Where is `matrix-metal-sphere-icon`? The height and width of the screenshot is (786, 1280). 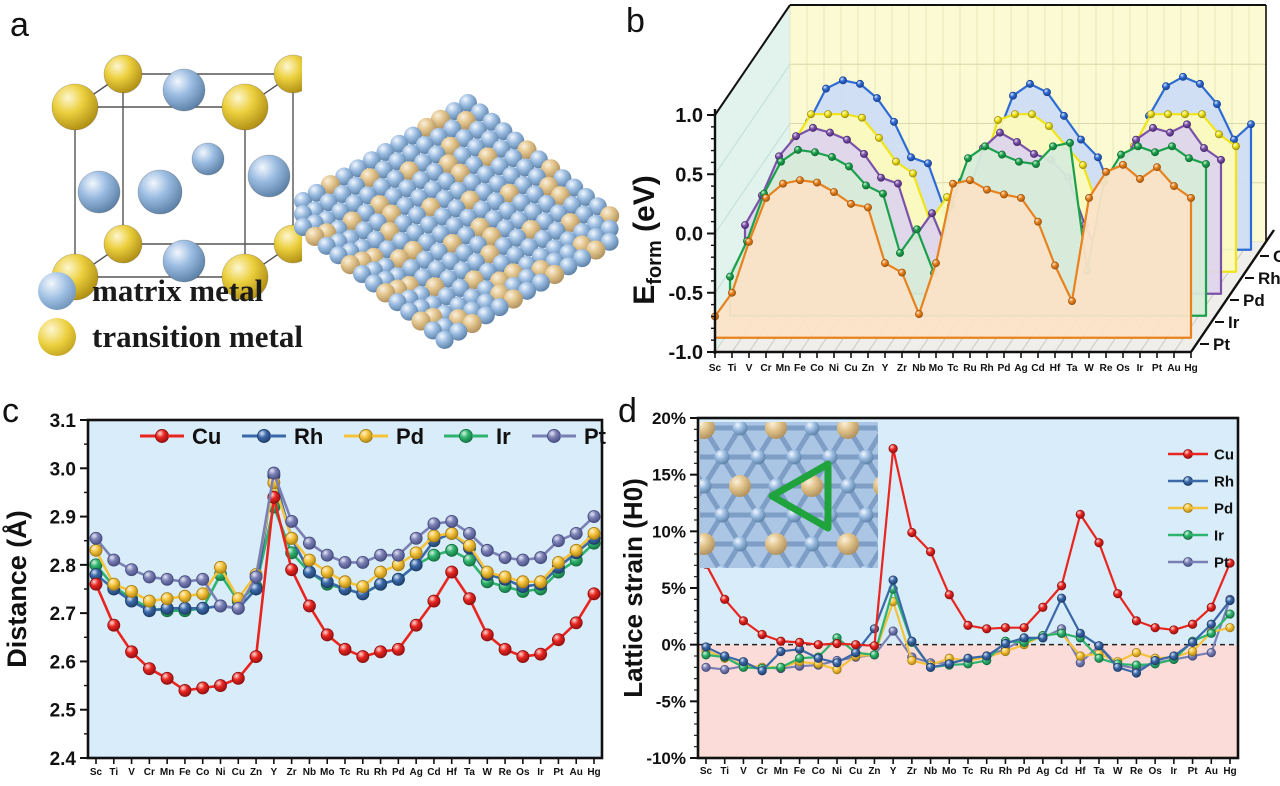
matrix-metal-sphere-icon is located at coordinates (57, 291).